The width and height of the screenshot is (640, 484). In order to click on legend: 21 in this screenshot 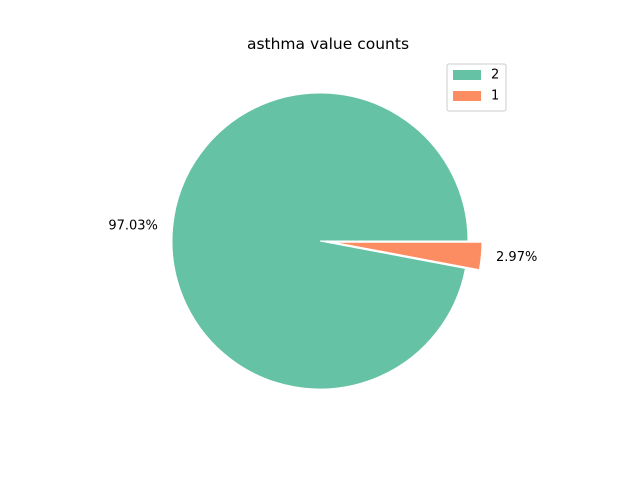, I will do `click(476, 87)`.